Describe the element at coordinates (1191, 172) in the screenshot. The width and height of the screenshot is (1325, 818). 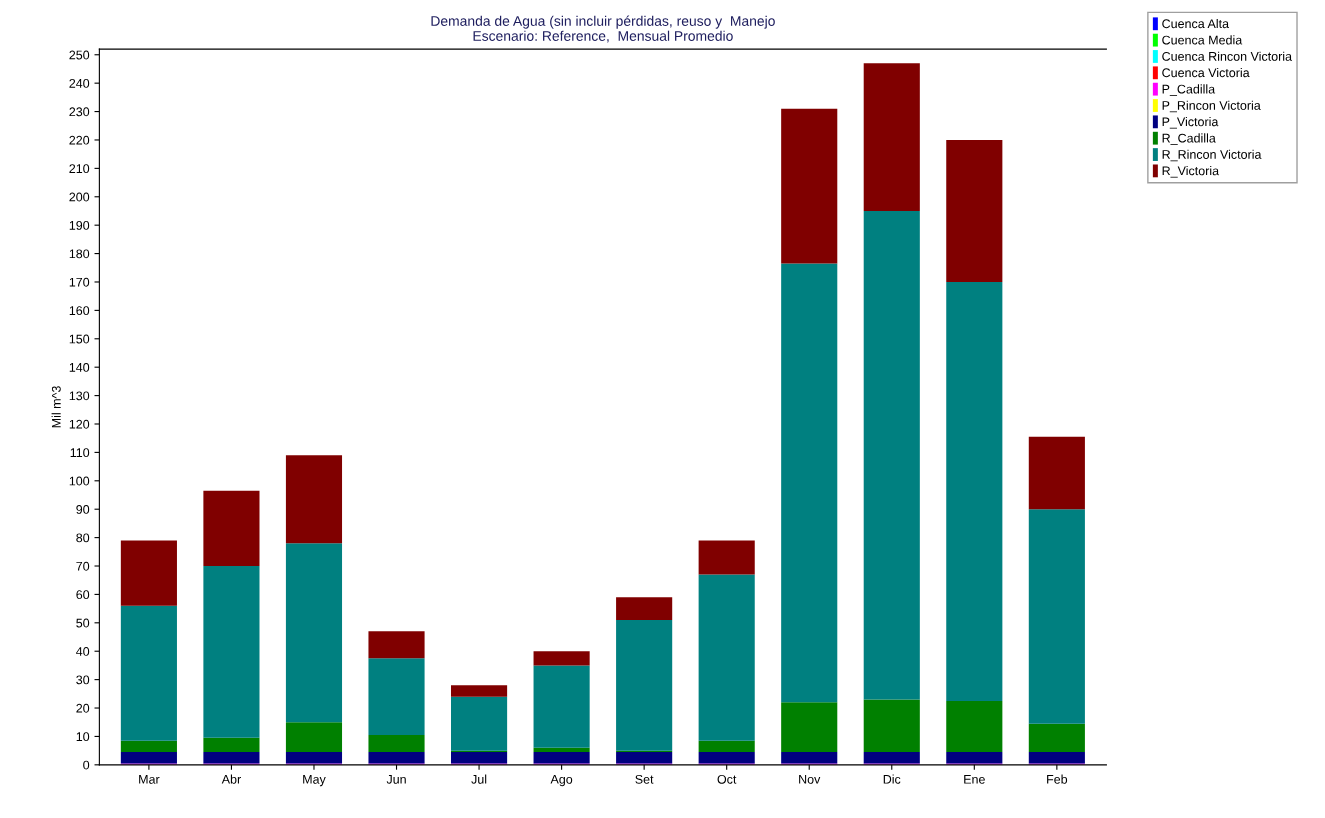
I see `legend-label: R_Victoria` at that location.